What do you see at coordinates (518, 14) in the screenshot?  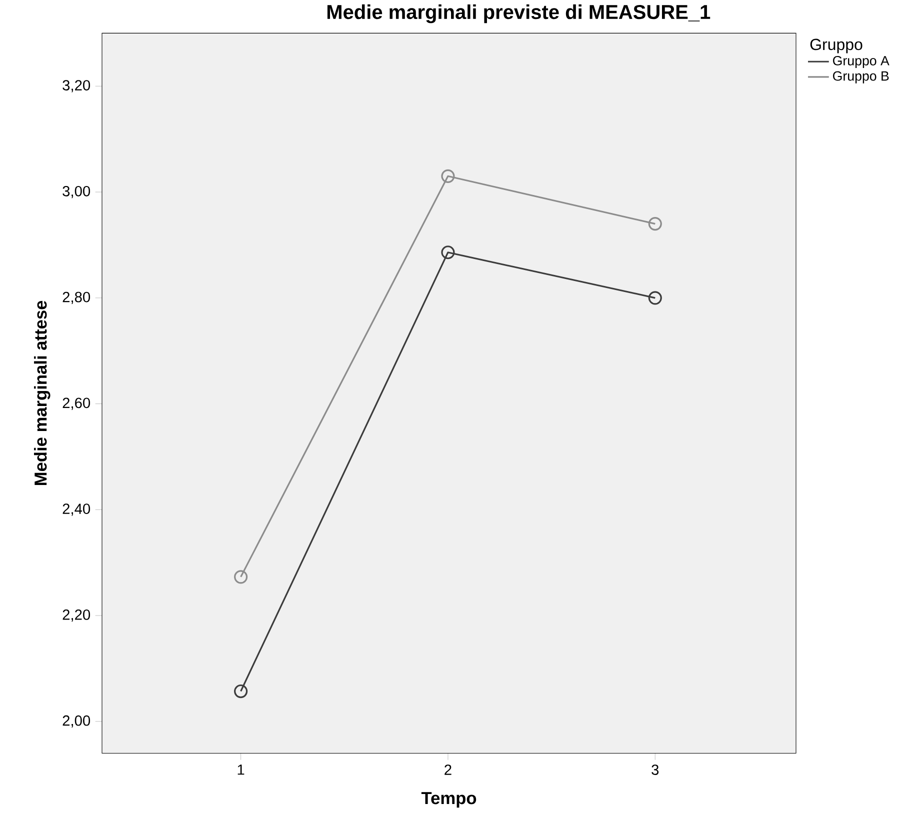 I see `chart-title: Medie marginali previste di MEASURE_1` at bounding box center [518, 14].